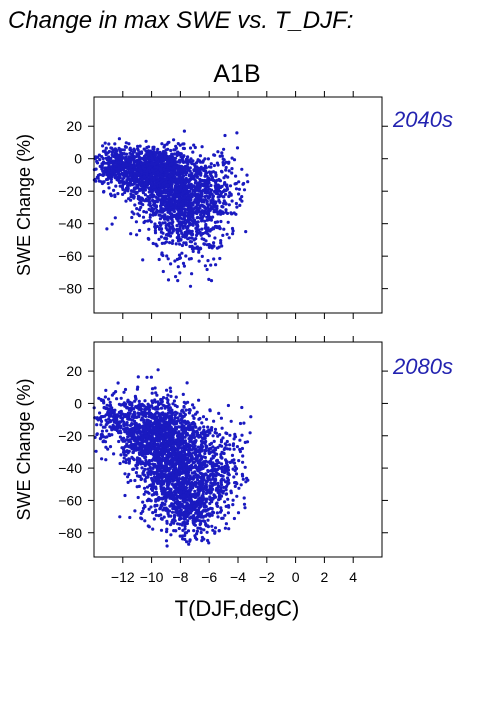 The width and height of the screenshot is (501, 709). Describe the element at coordinates (70, 191) in the screenshot. I see `y-tick-label: −20` at that location.